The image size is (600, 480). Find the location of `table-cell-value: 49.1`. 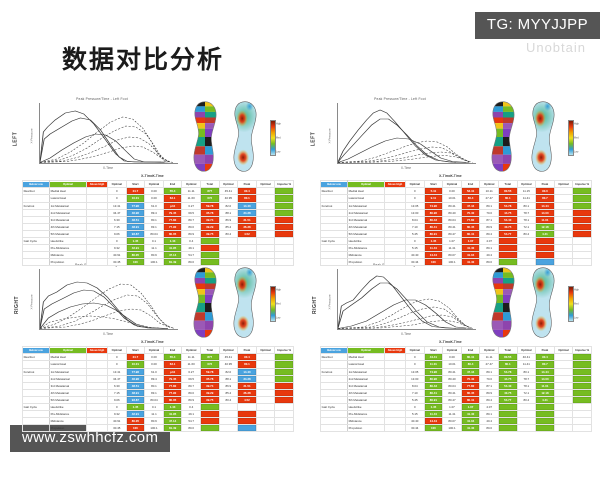

table-cell-value: 49.1 is located at coordinates (191, 248).